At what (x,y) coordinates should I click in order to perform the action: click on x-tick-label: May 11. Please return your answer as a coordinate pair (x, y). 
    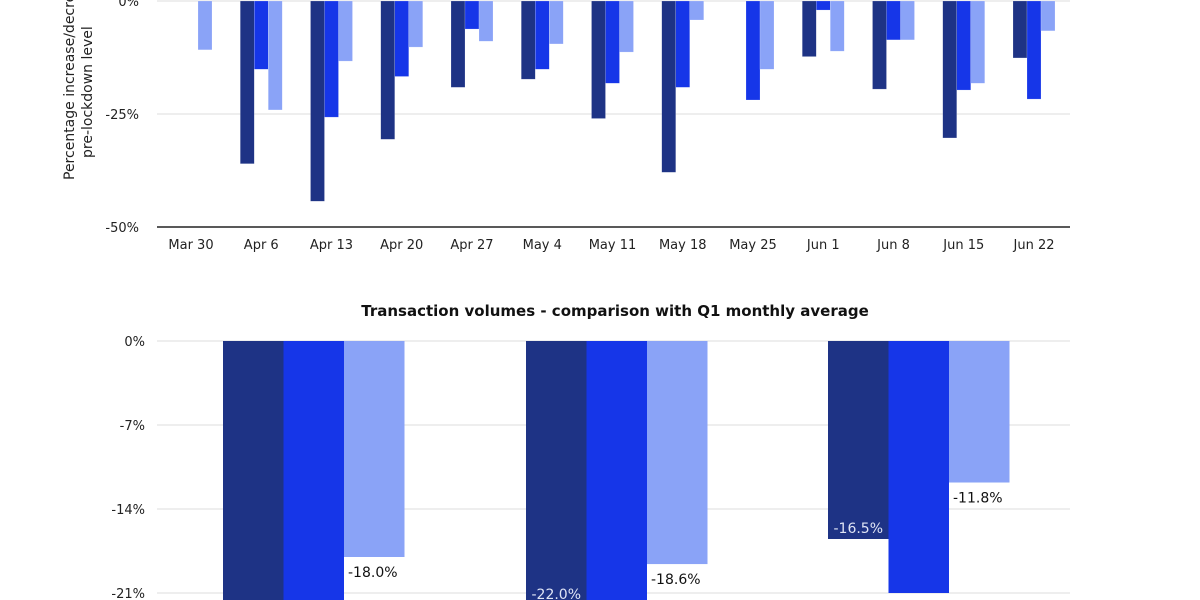
    Looking at the image, I should click on (613, 245).